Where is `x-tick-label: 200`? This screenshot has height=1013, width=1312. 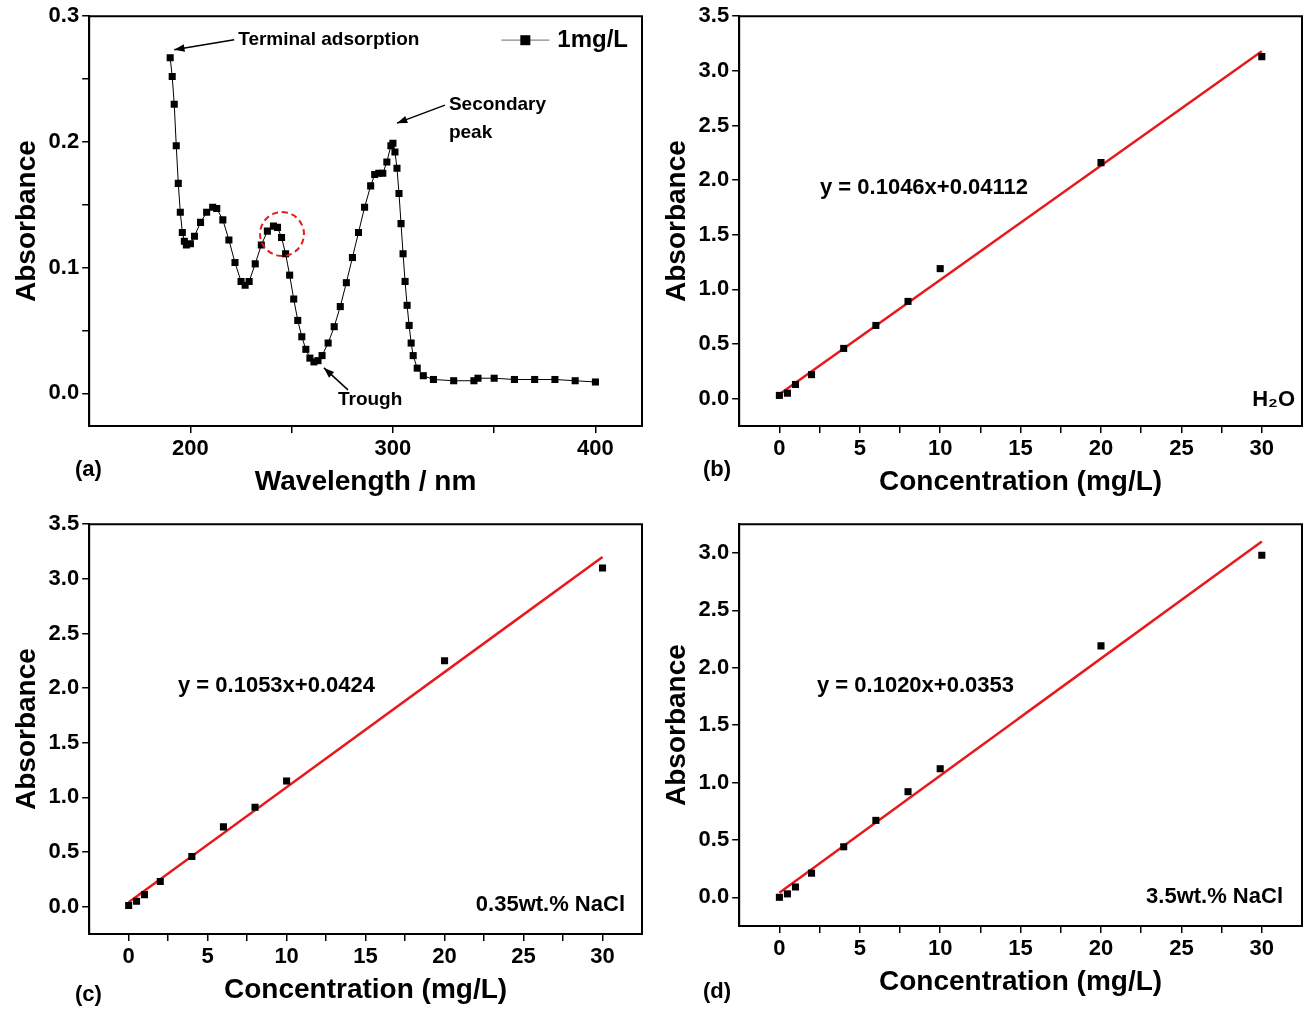 x-tick-label: 200 is located at coordinates (190, 448).